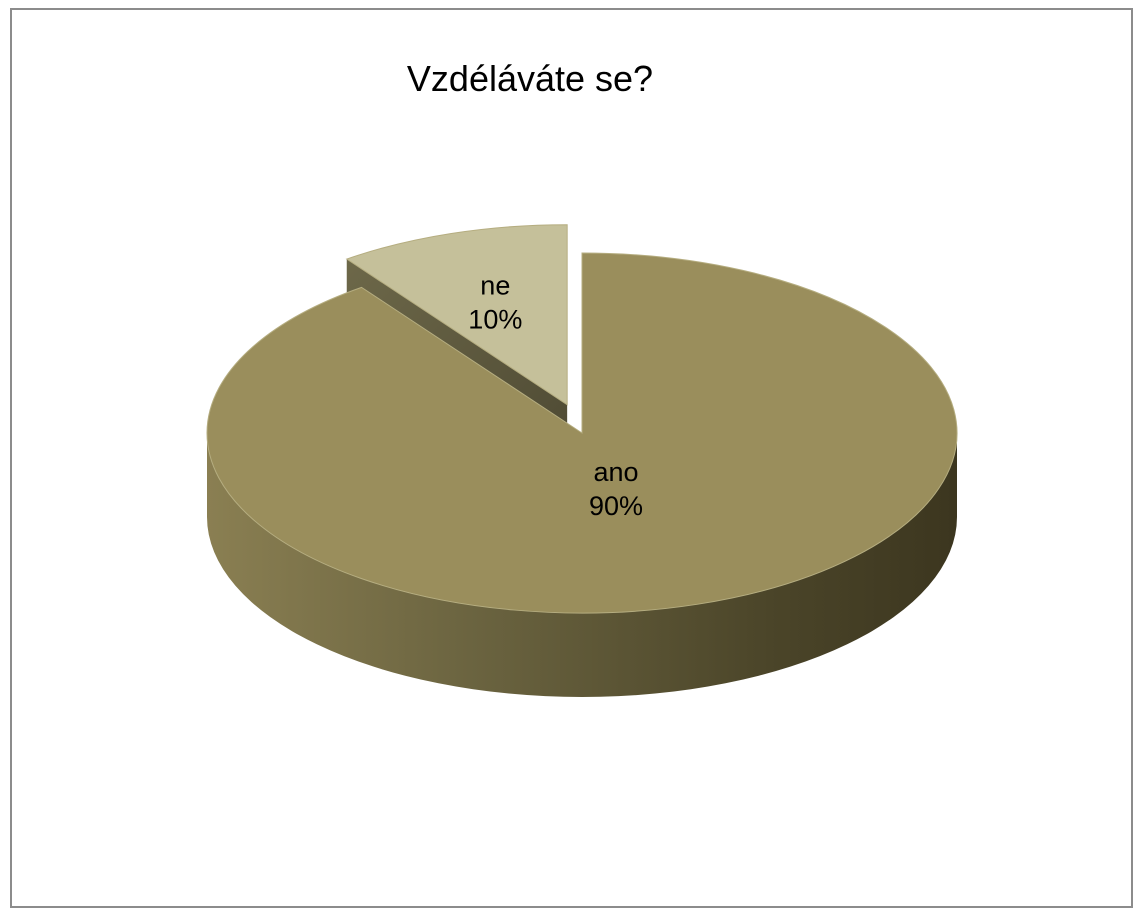  Describe the element at coordinates (530, 78) in the screenshot. I see `chart-title: Vzdéláváte se?` at that location.